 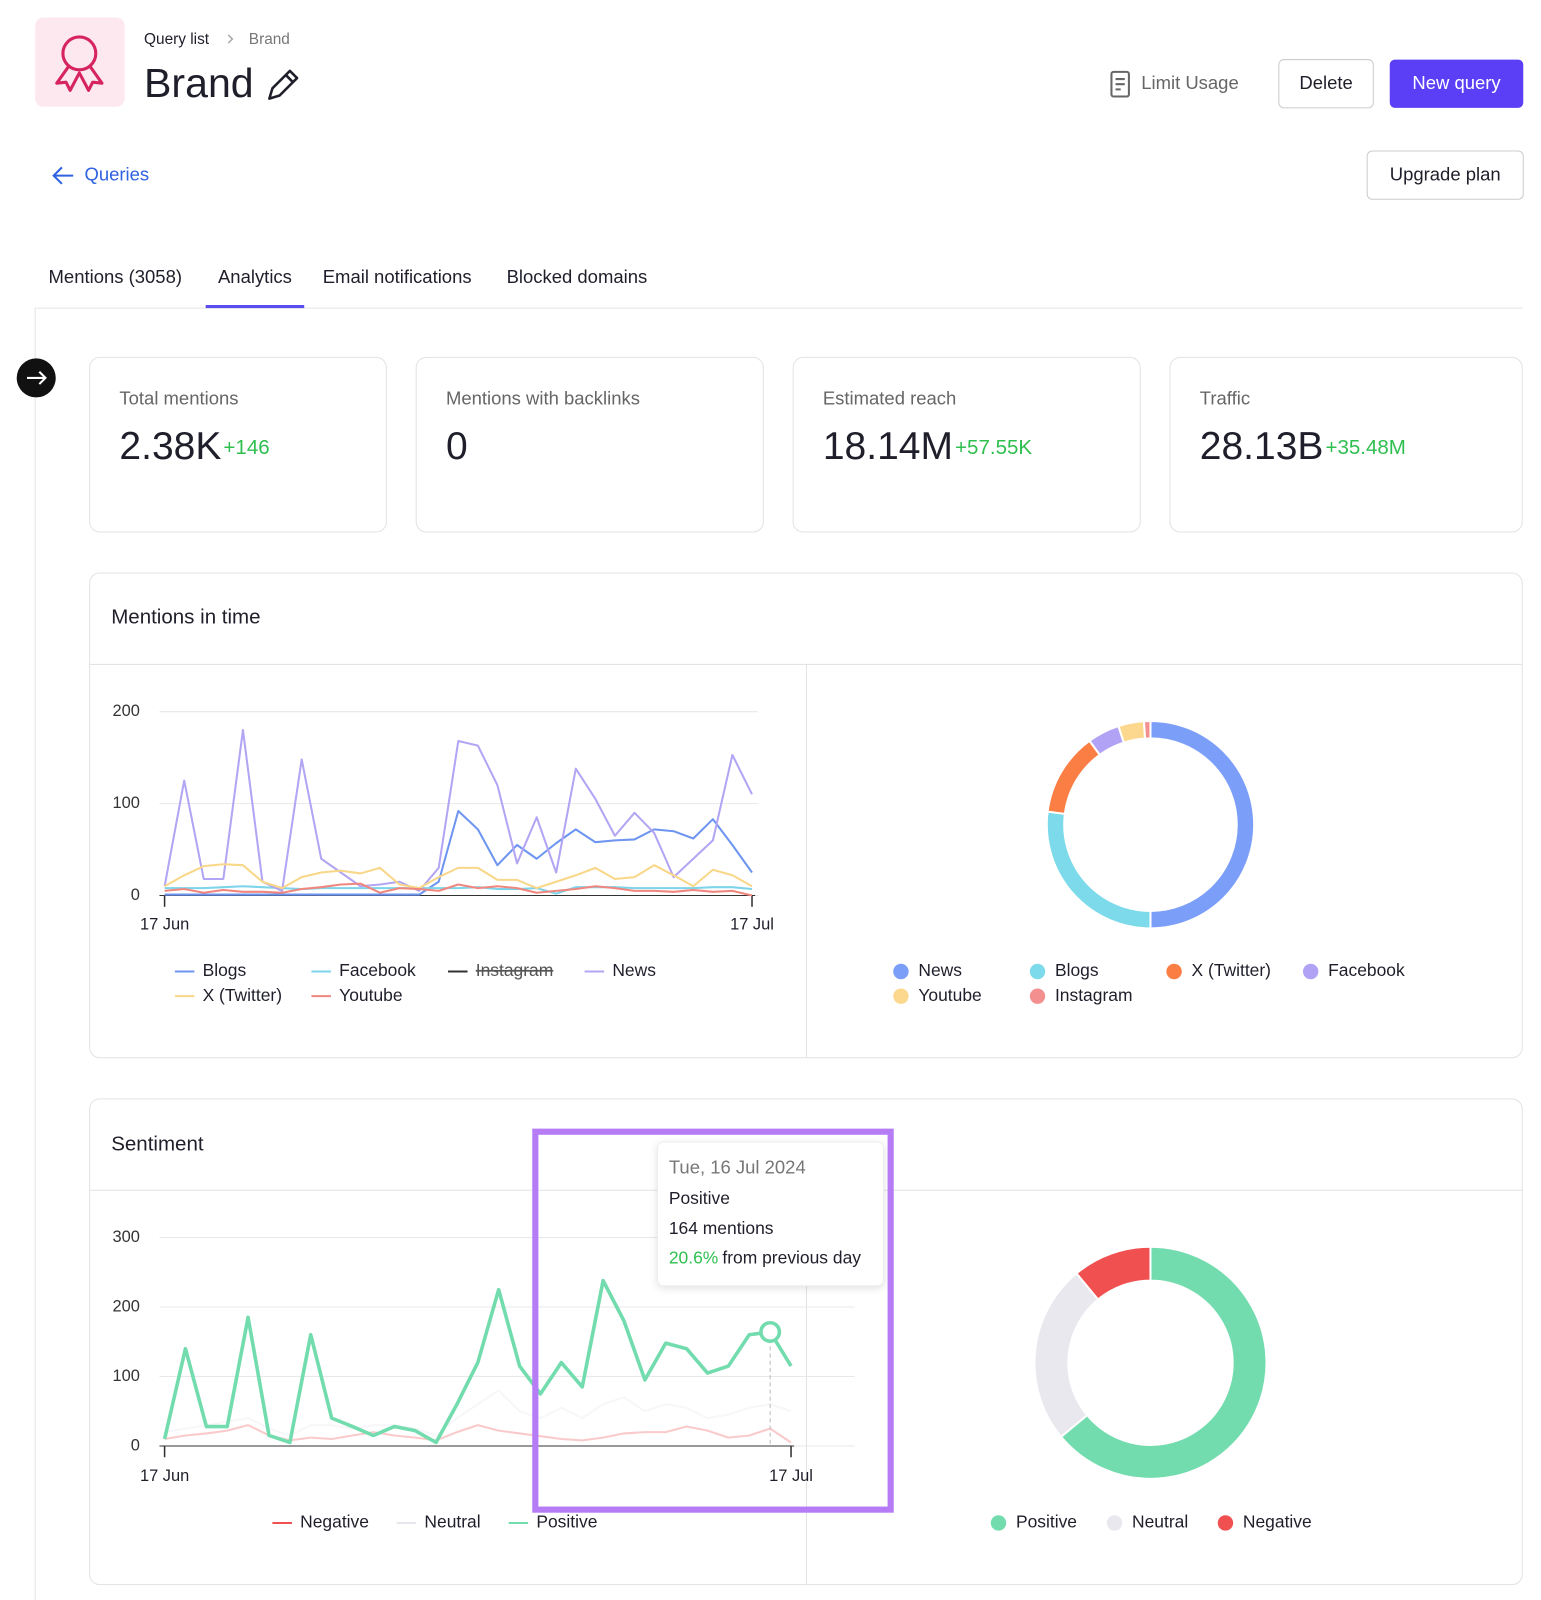 I want to click on edit-icon, so click(x=283, y=84).